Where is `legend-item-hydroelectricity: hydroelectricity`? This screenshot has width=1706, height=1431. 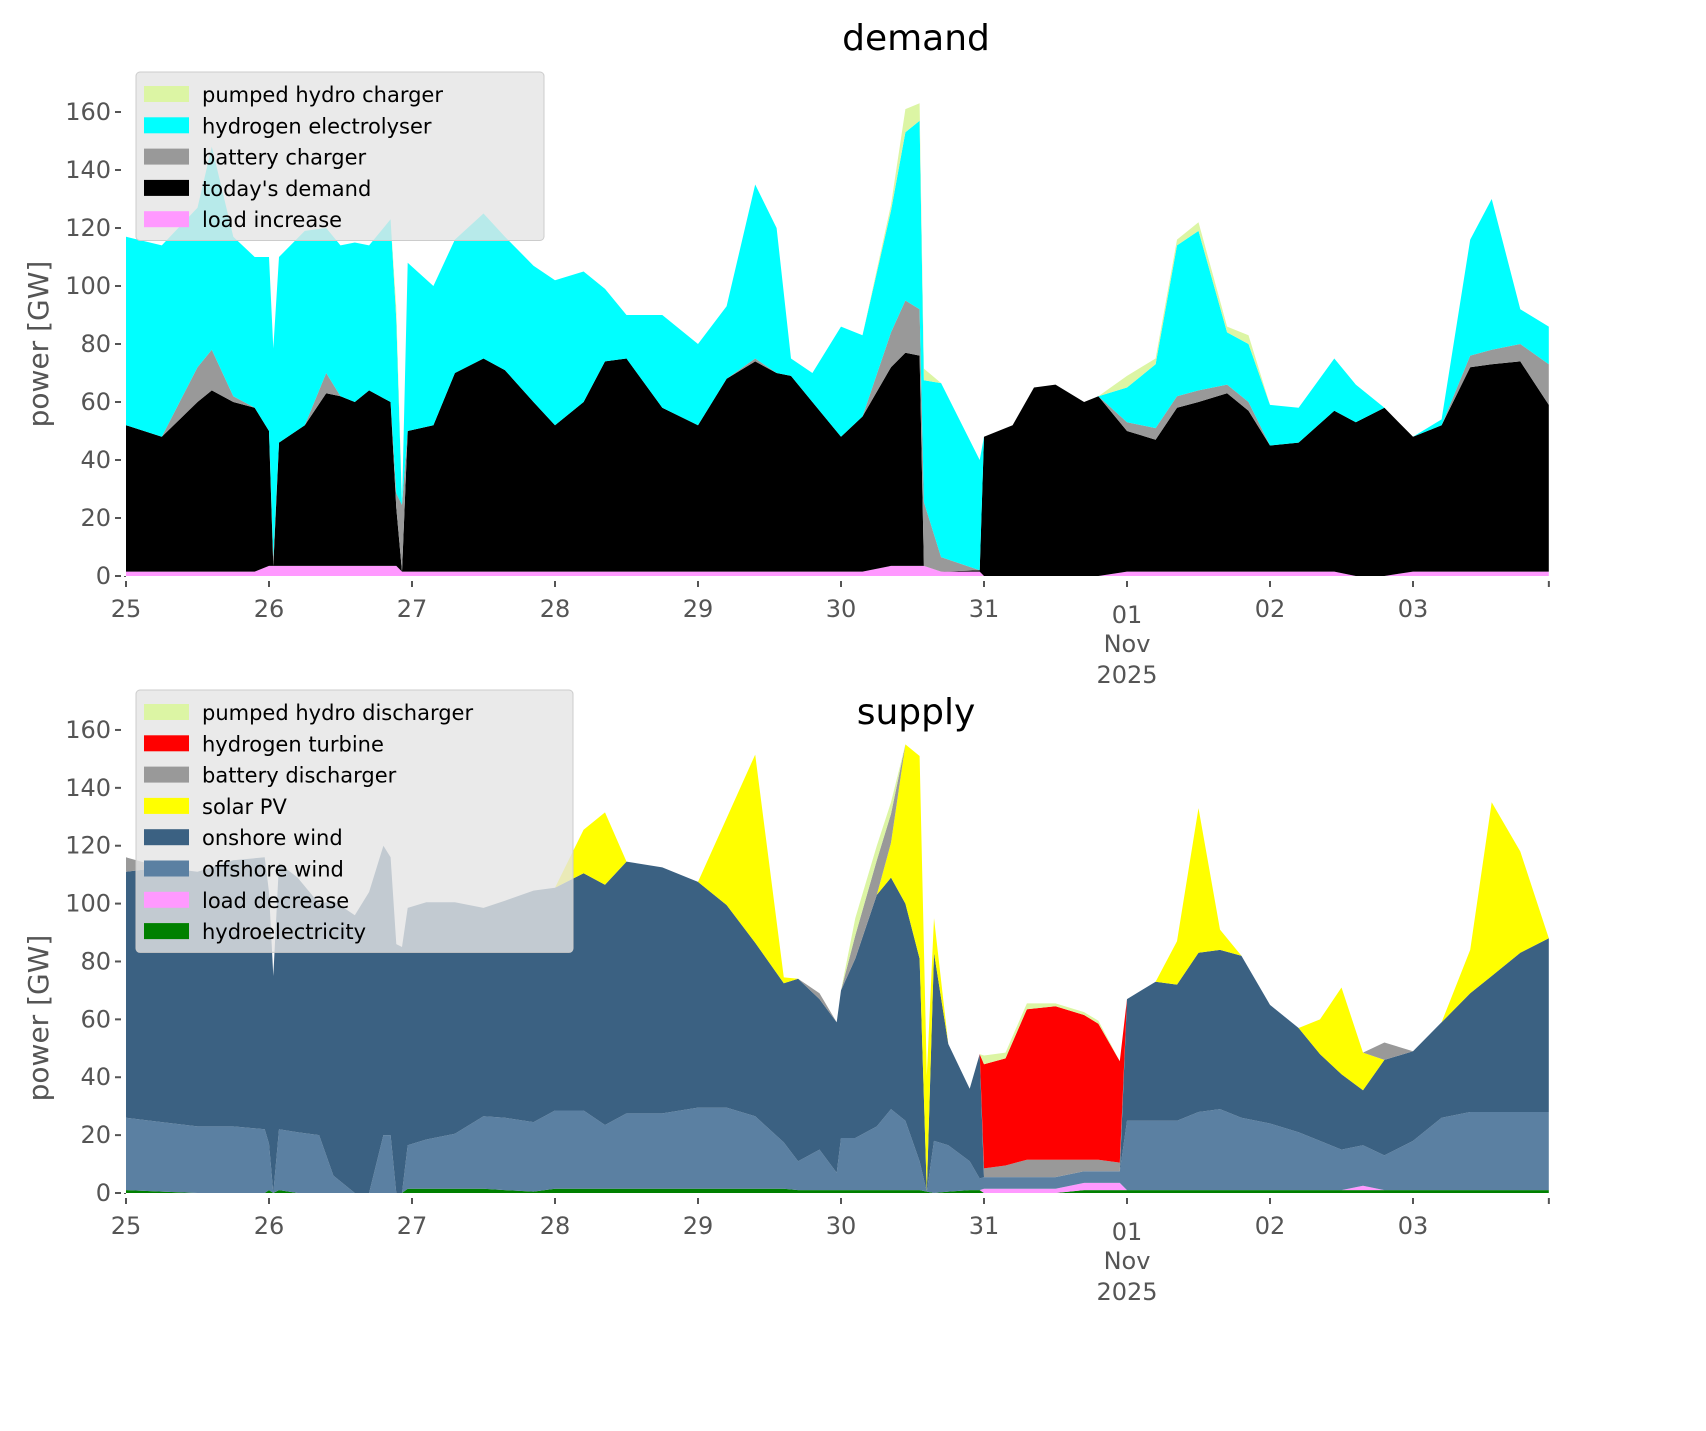
legend-item-hydroelectricity: hydroelectricity is located at coordinates (255, 932).